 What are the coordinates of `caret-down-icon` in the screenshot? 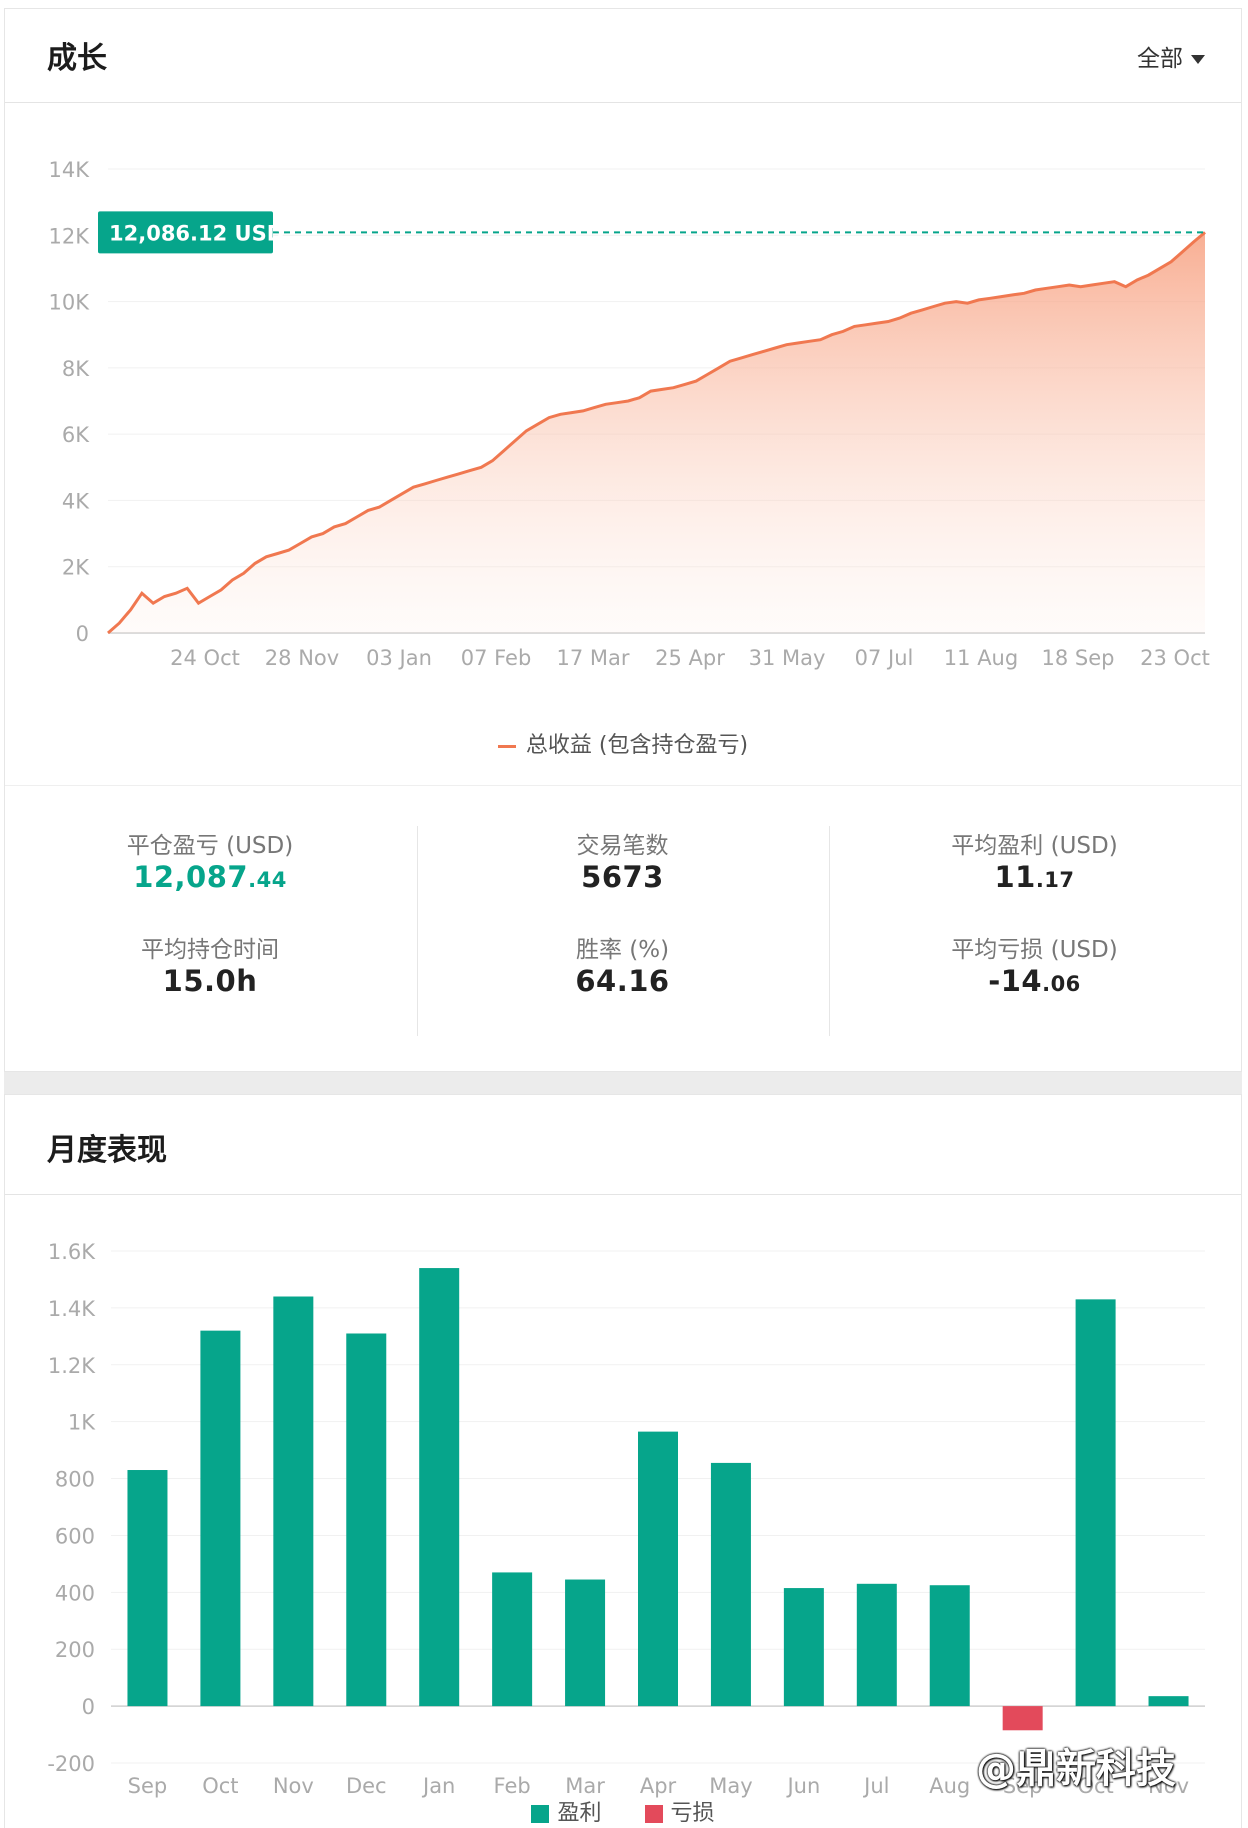 It's located at (1198, 59).